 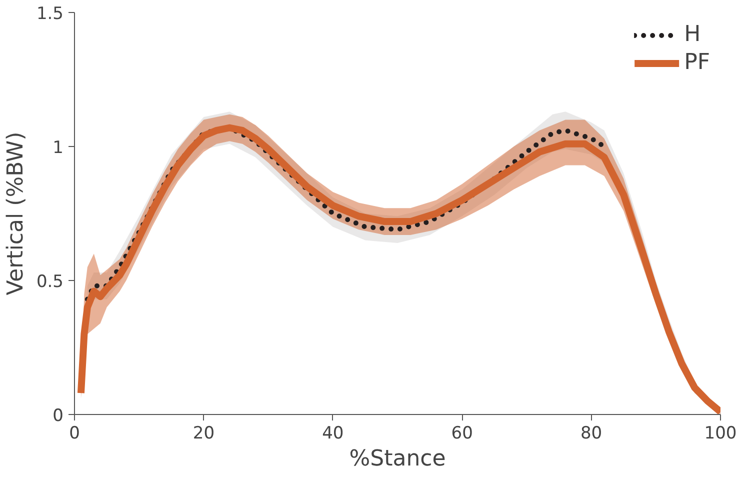 I want to click on x-tick-label: 40, so click(x=333, y=434).